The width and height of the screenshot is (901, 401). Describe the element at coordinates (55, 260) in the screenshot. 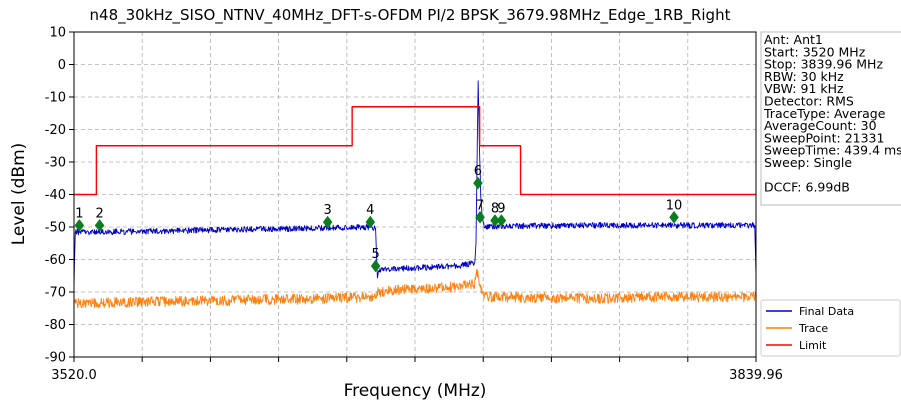

I see `y-tick-label: -60` at that location.